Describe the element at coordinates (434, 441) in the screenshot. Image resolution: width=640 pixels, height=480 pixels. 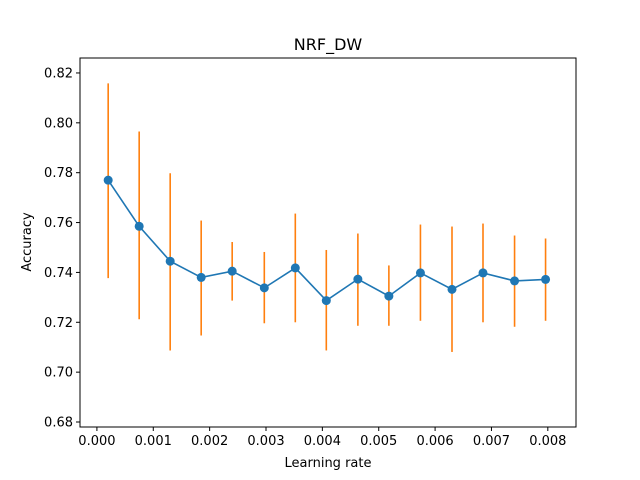
I see `x-tick-label: 0.006` at that location.